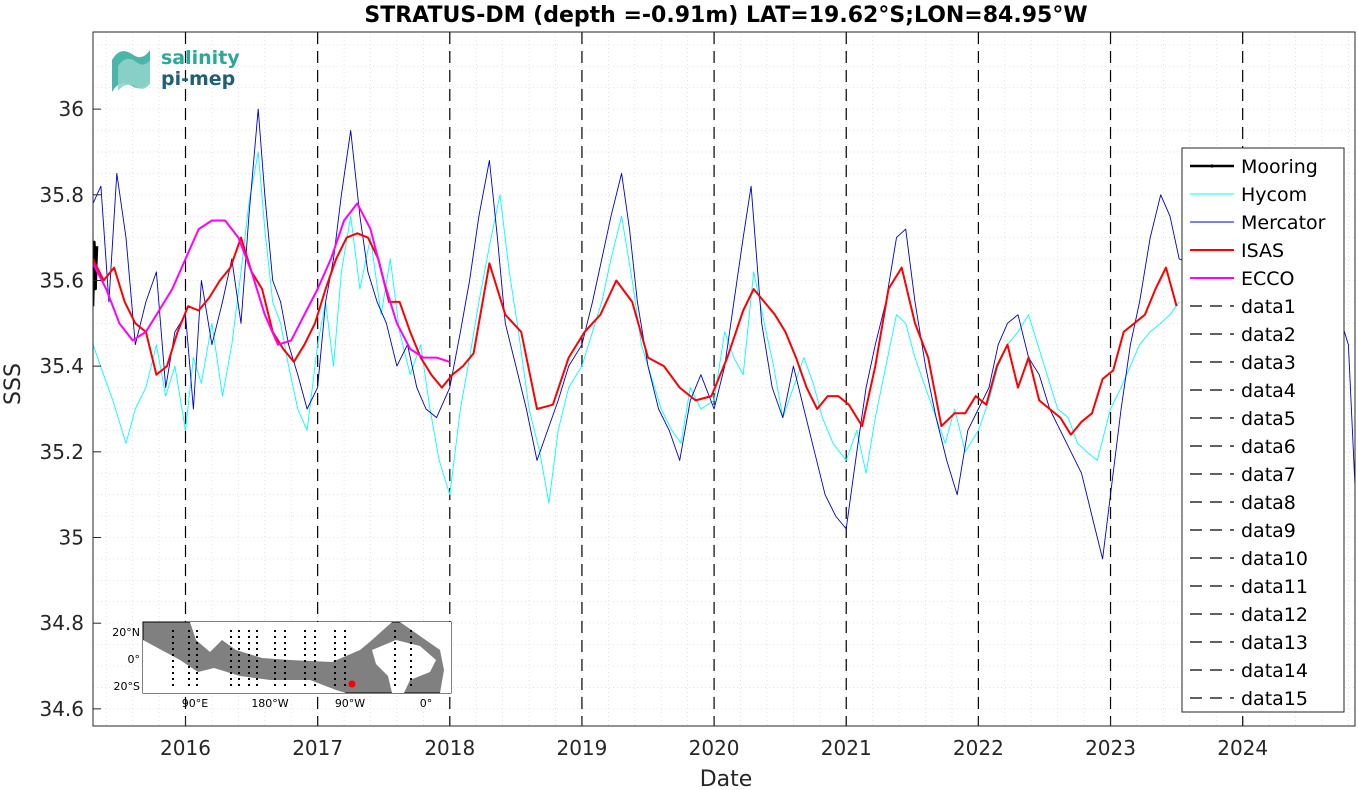  What do you see at coordinates (200, 58) in the screenshot?
I see `logo-line1: salinity` at bounding box center [200, 58].